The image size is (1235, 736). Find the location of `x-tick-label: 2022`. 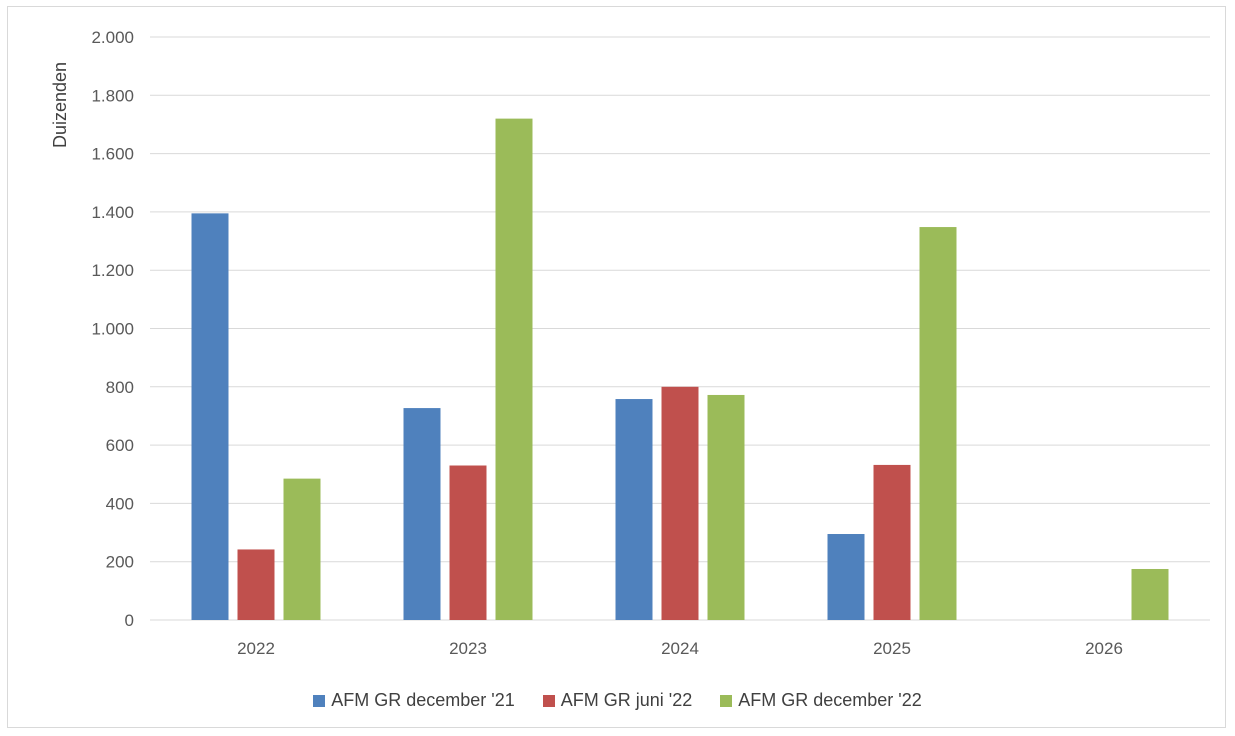

x-tick-label: 2022 is located at coordinates (256, 648).